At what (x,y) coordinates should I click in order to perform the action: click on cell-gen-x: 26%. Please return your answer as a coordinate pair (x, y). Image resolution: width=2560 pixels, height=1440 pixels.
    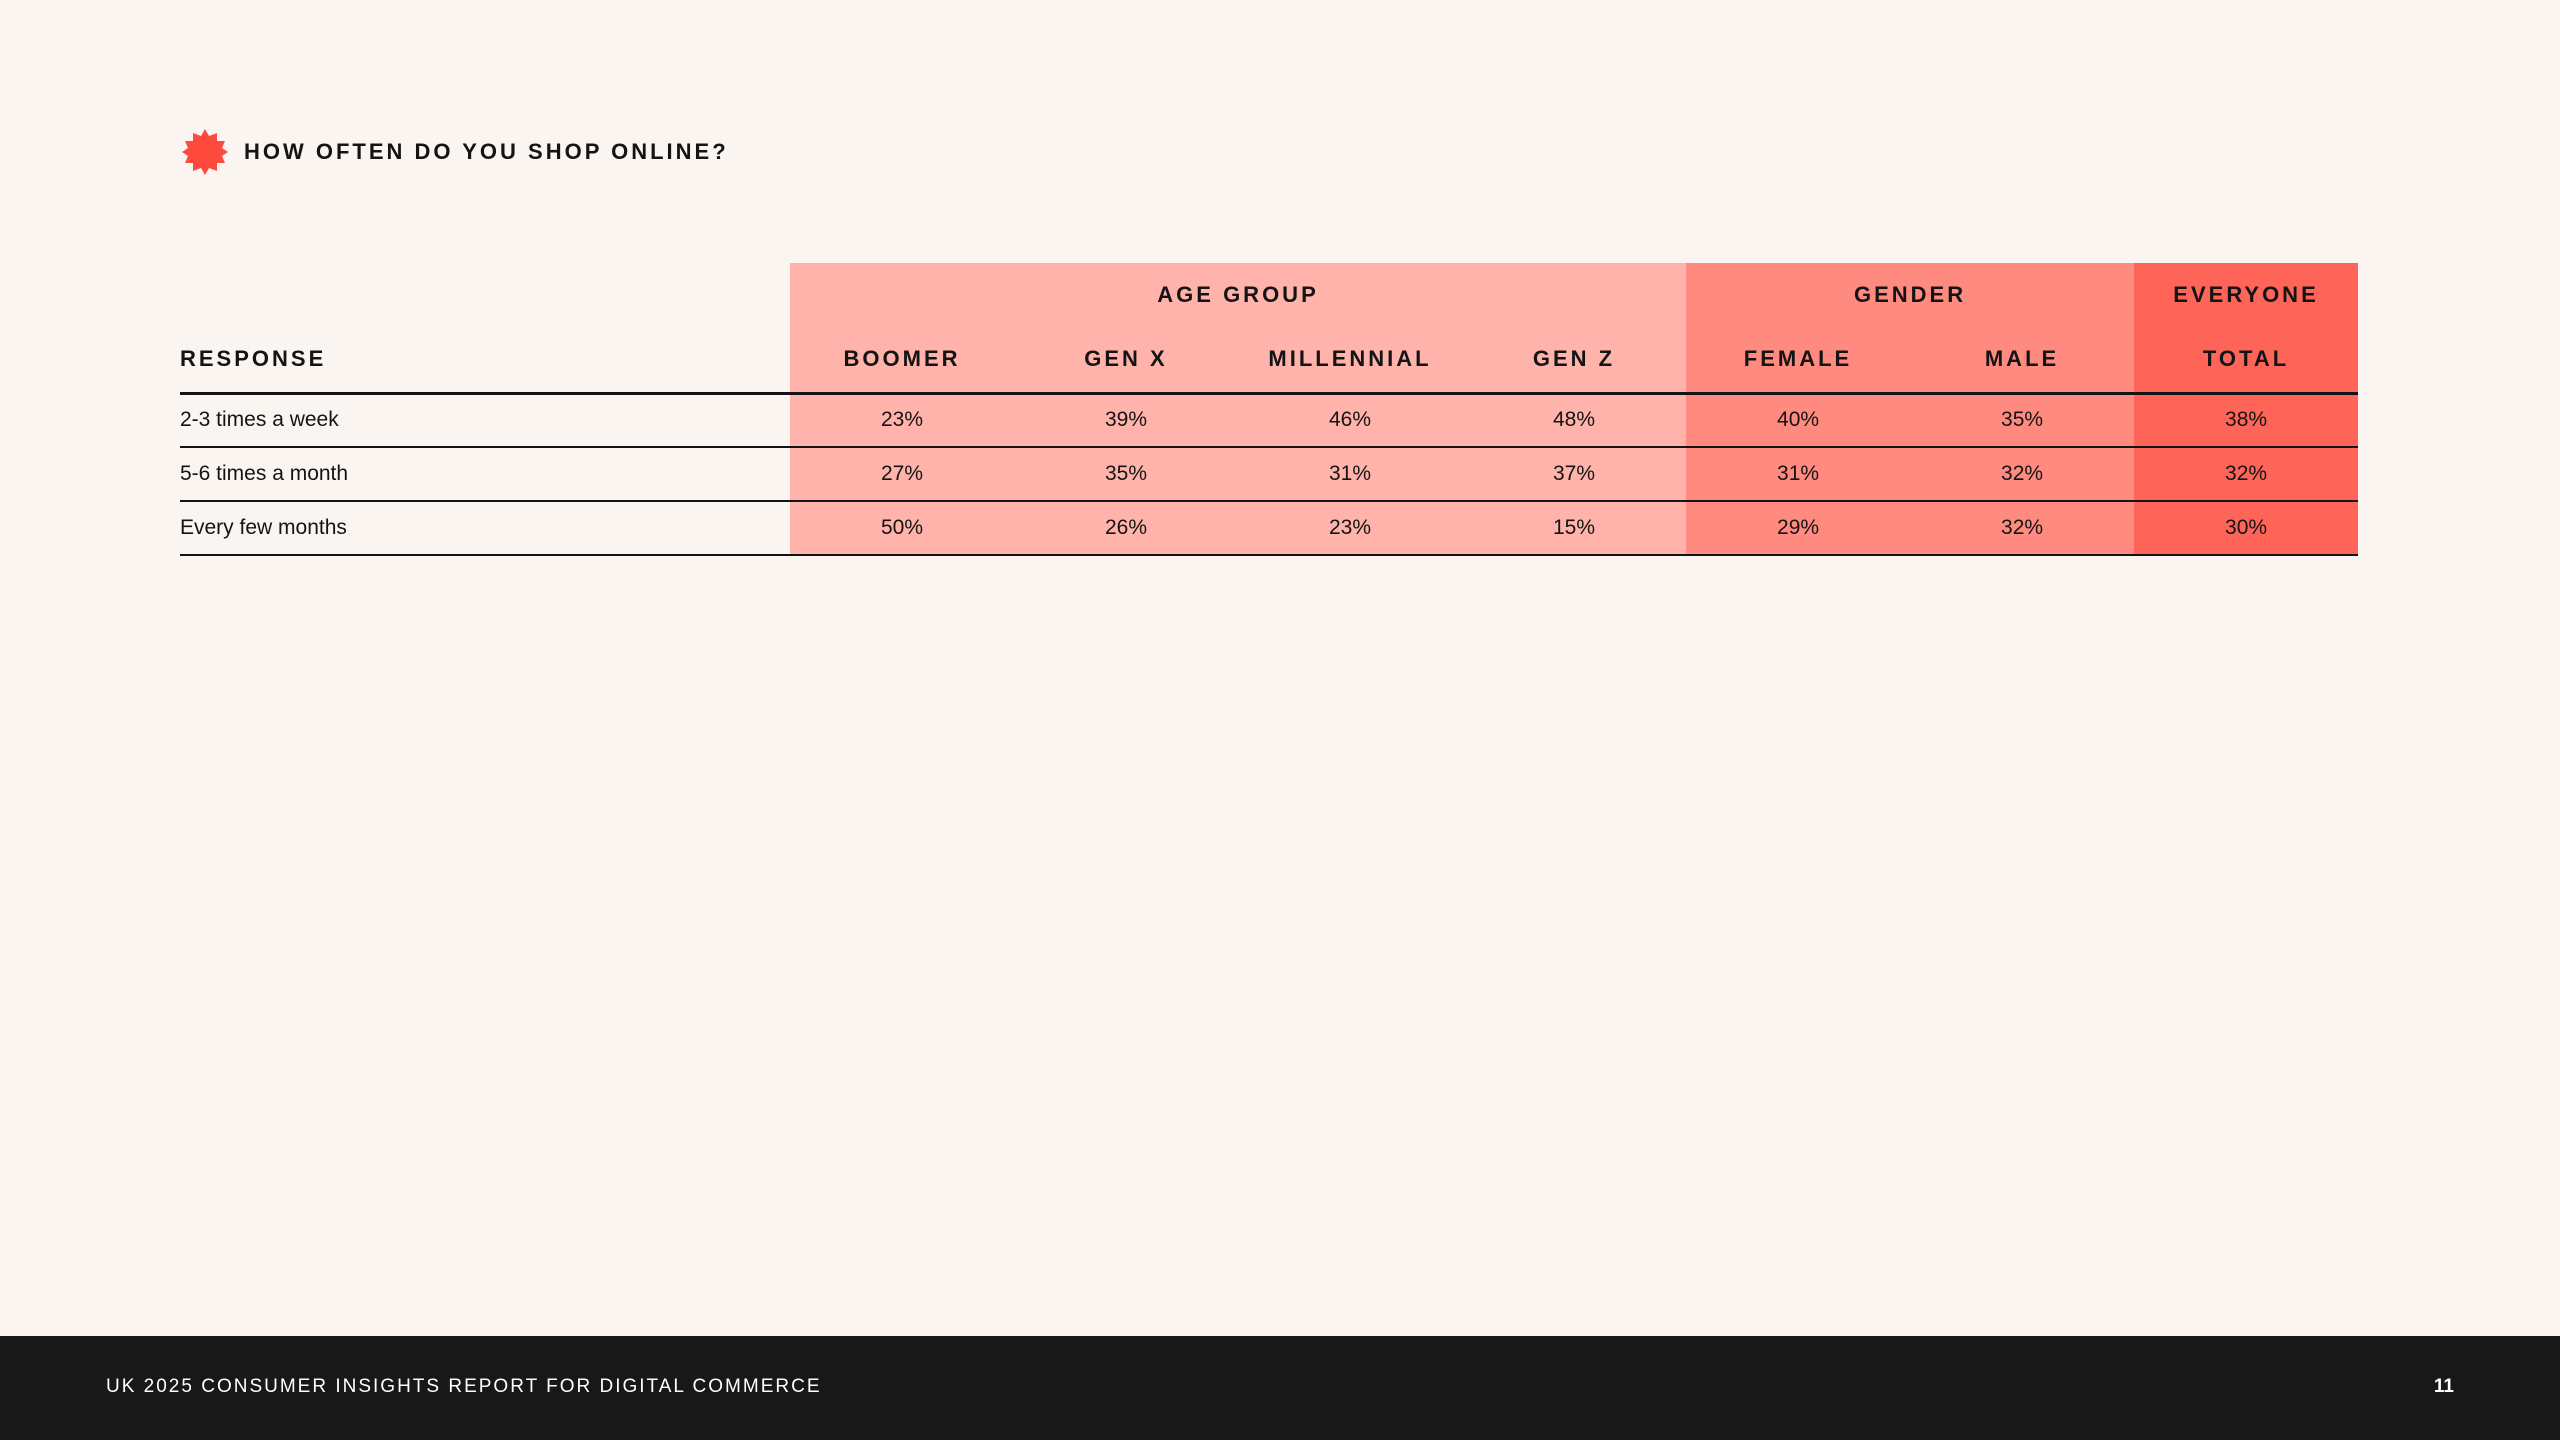
    Looking at the image, I should click on (1126, 528).